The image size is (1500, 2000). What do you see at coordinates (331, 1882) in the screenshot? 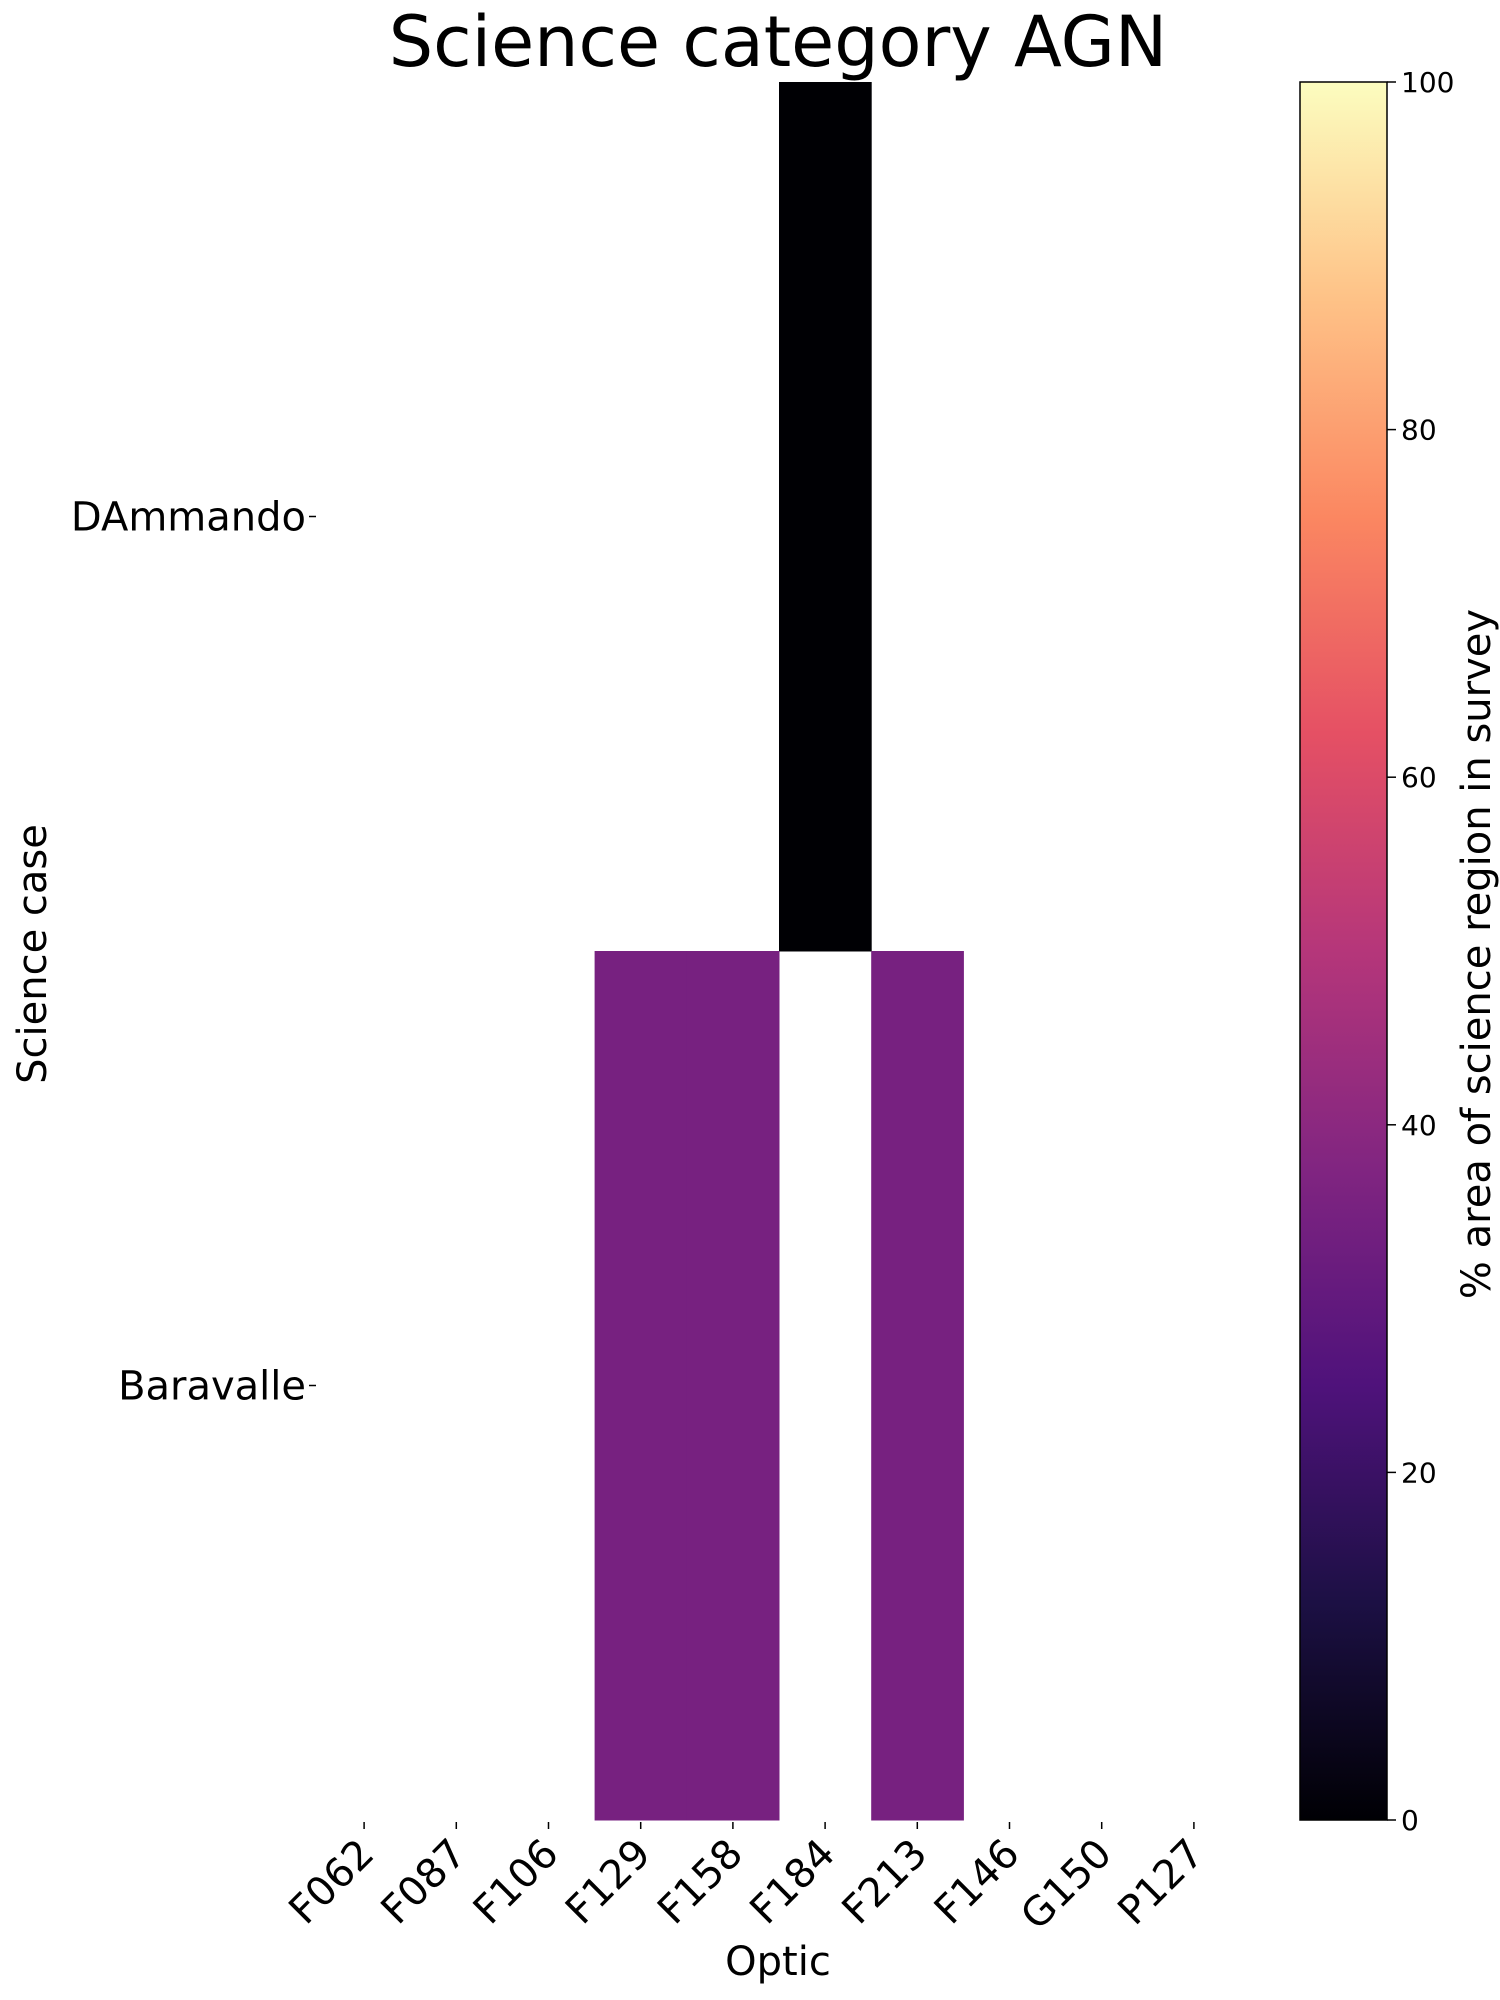
I see `x-tick-label: F062` at bounding box center [331, 1882].